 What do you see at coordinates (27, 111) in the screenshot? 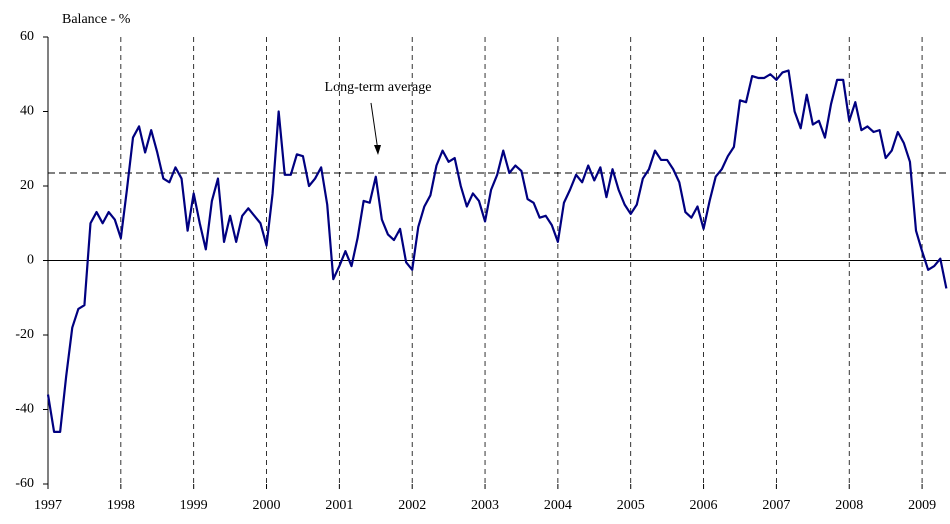
I see `y-tick-label: 40` at bounding box center [27, 111].